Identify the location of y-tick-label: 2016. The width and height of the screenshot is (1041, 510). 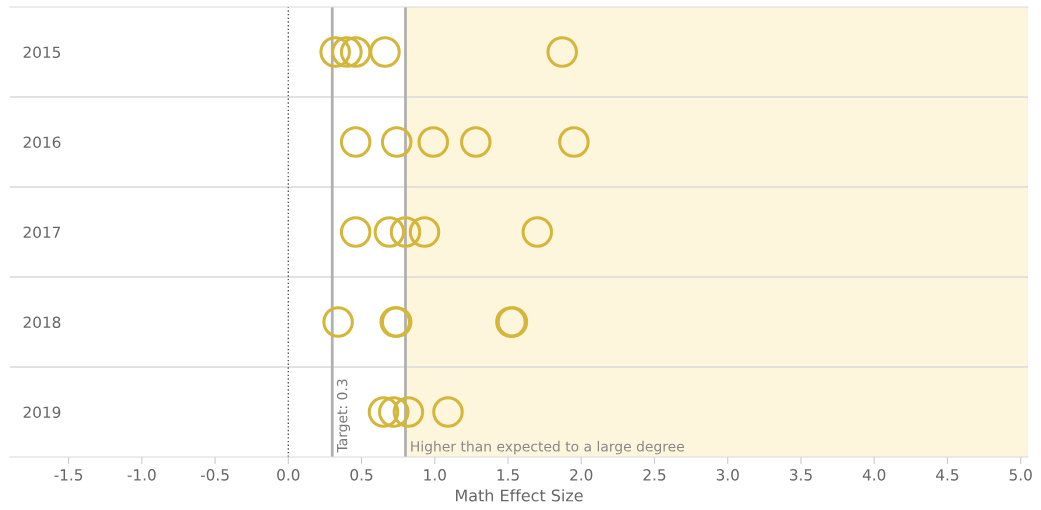
(42, 142).